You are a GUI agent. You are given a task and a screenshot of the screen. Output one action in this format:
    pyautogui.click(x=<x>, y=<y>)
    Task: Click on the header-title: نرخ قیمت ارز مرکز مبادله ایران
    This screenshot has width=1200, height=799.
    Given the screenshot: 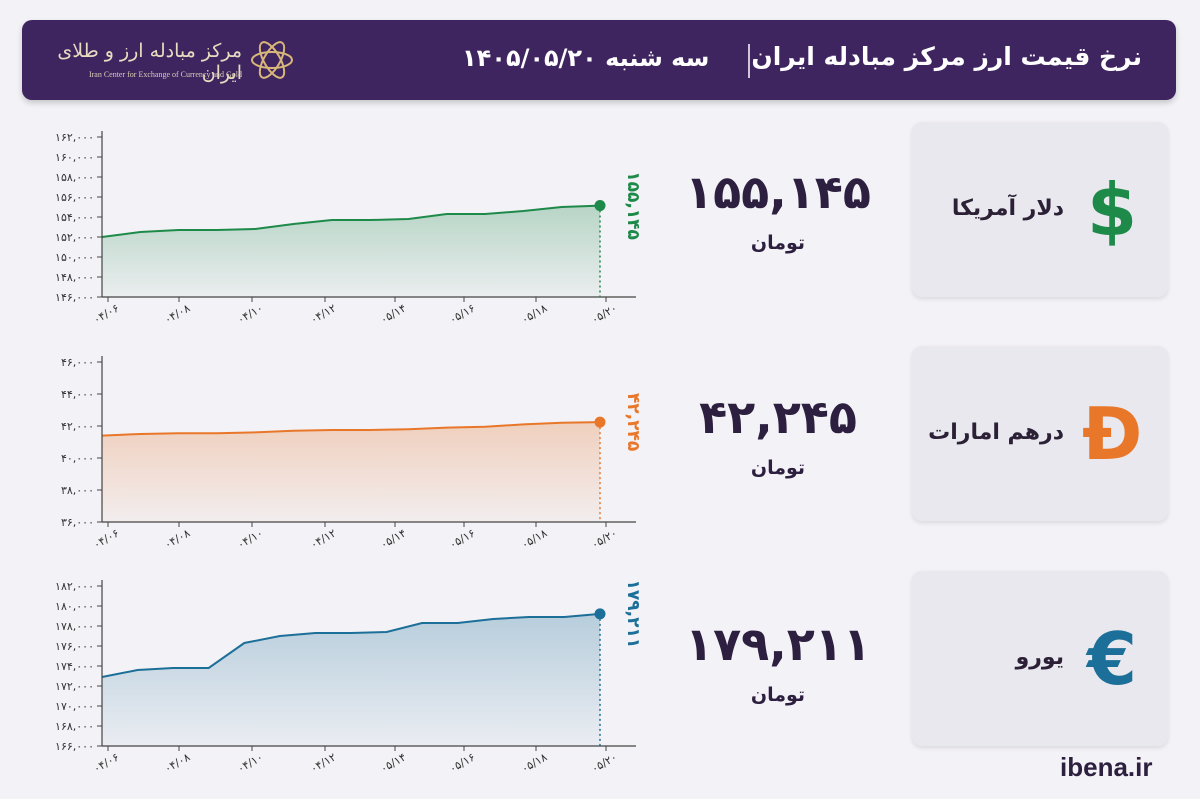 What is the action you would take?
    pyautogui.click(x=946, y=56)
    